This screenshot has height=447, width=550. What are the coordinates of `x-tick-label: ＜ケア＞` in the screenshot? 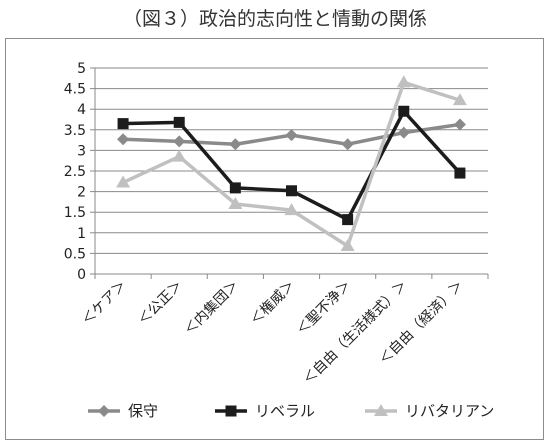 It's located at (104, 303).